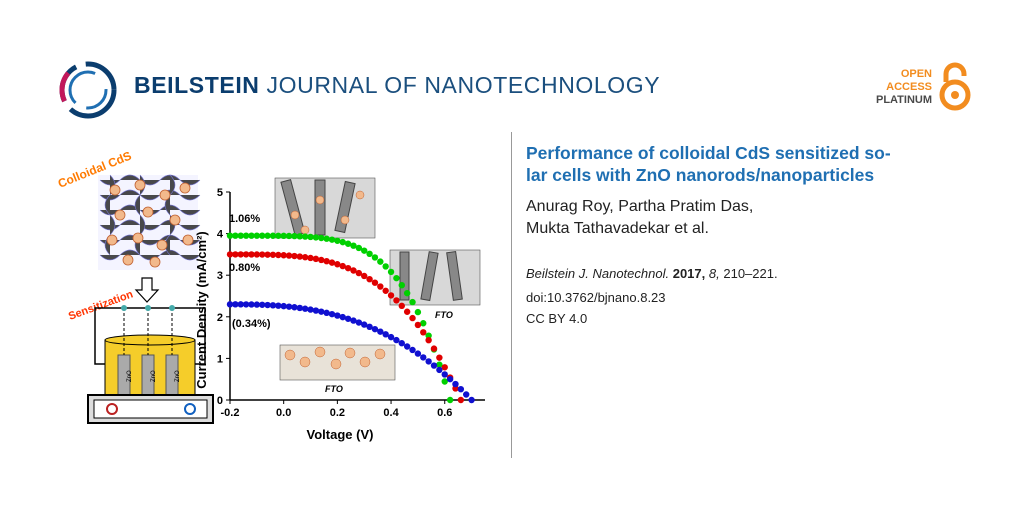 The height and width of the screenshot is (512, 1024). What do you see at coordinates (220, 318) in the screenshot?
I see `y-tick-label: 2` at bounding box center [220, 318].